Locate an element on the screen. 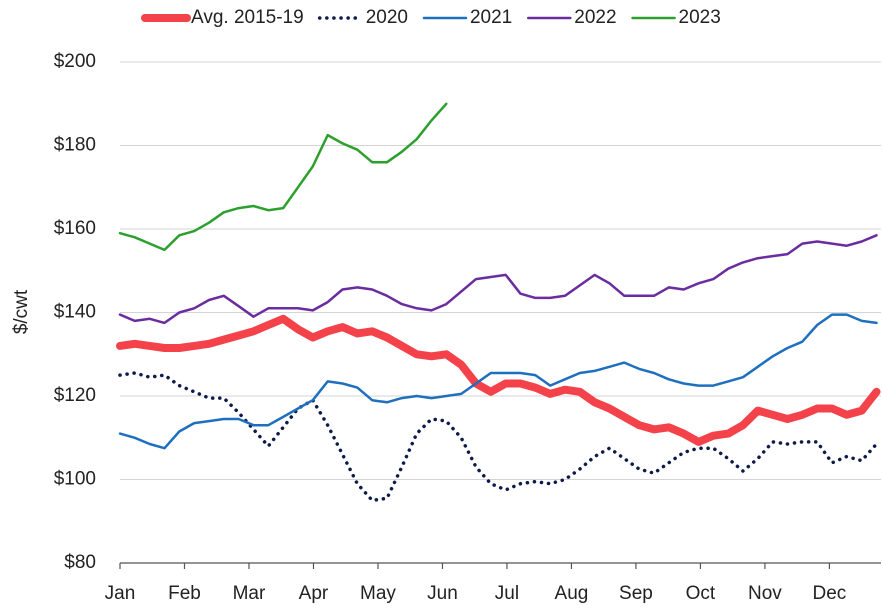 The image size is (883, 610). y-tick-label: $160 is located at coordinates (75, 228).